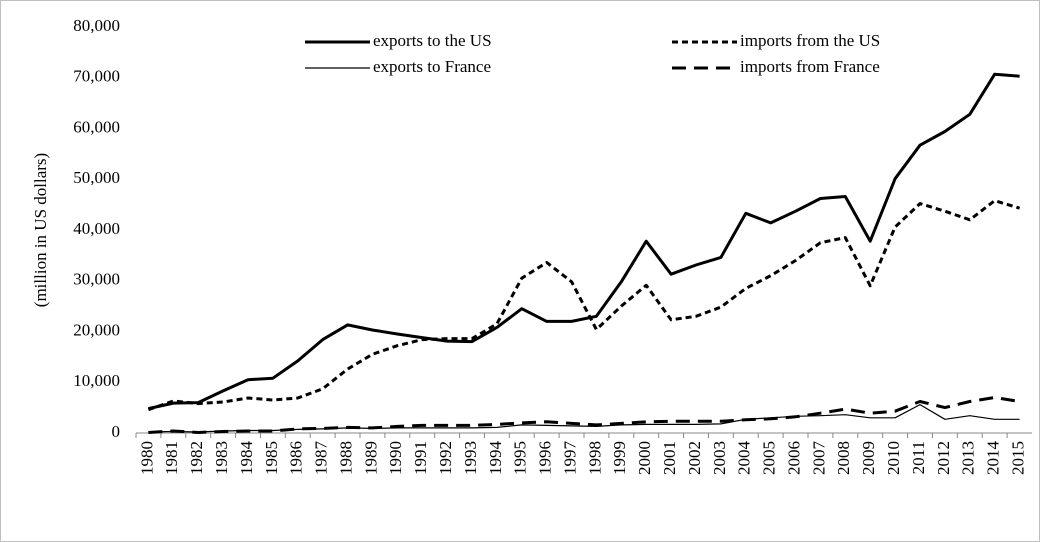  What do you see at coordinates (370, 458) in the screenshot?
I see `x-tick-label: 1989` at bounding box center [370, 458].